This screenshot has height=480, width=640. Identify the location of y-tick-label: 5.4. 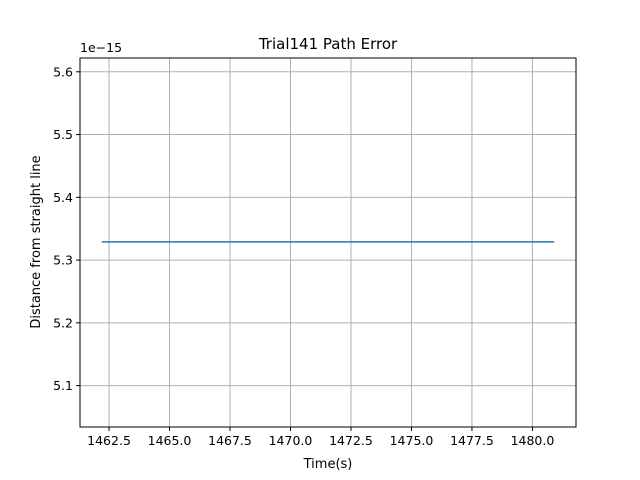
(63, 197).